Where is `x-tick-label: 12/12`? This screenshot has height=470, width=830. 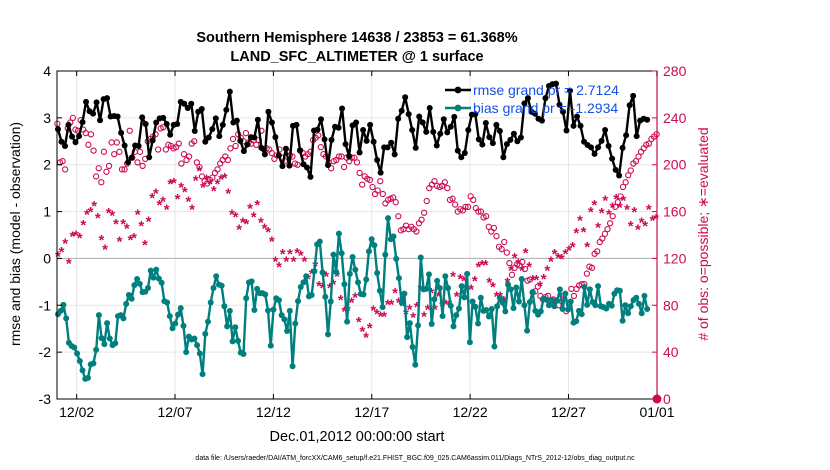
x-tick-label: 12/12 is located at coordinates (273, 412).